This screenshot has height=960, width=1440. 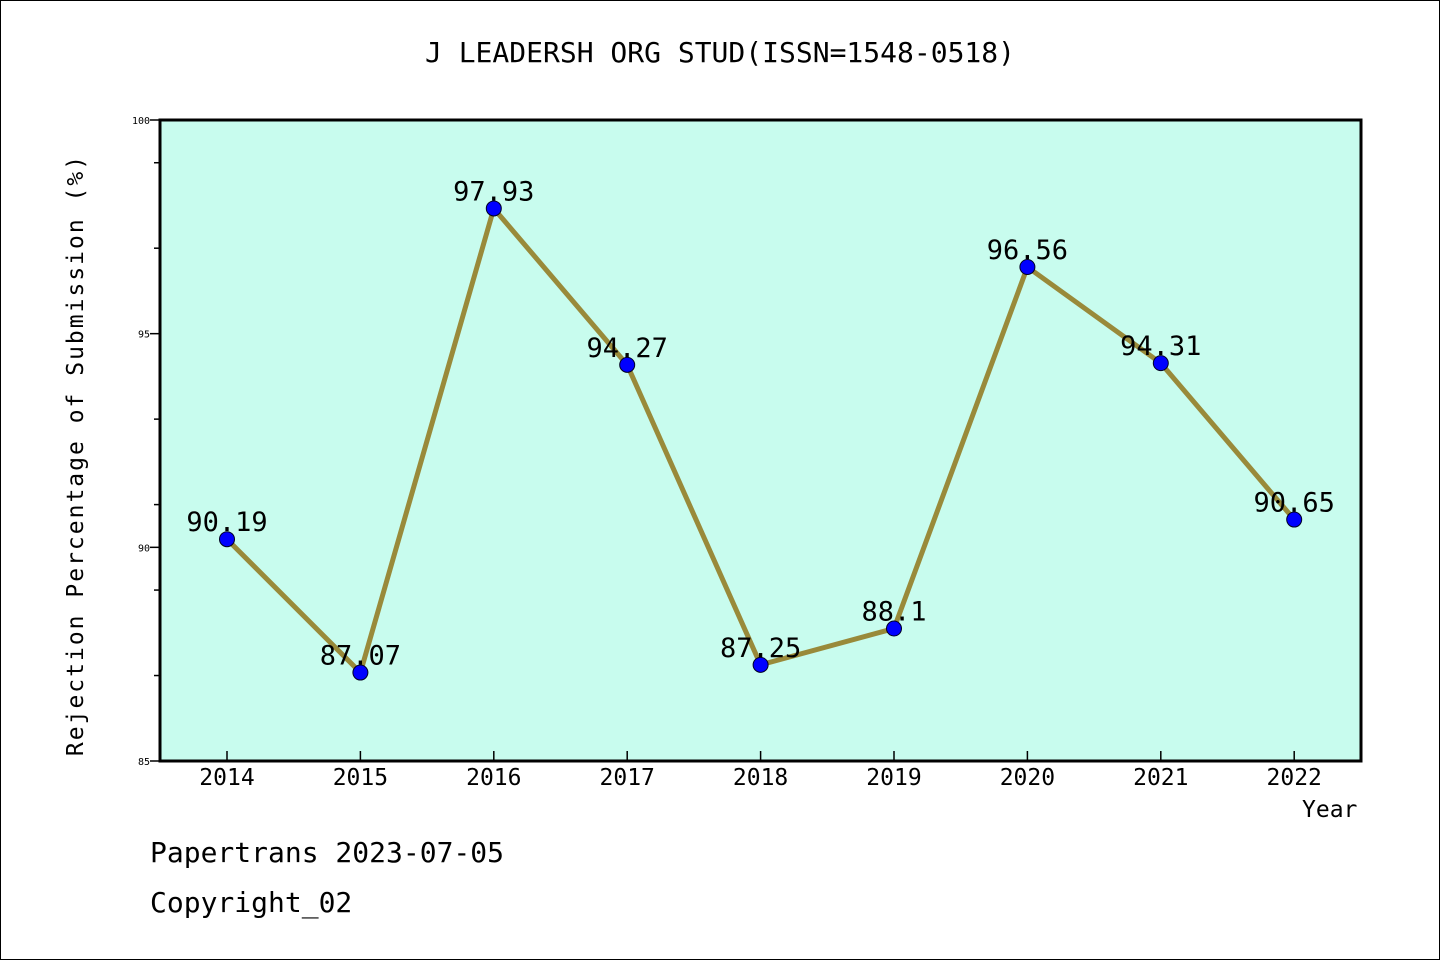 I want to click on x-tick-label: 2014, so click(x=226, y=778).